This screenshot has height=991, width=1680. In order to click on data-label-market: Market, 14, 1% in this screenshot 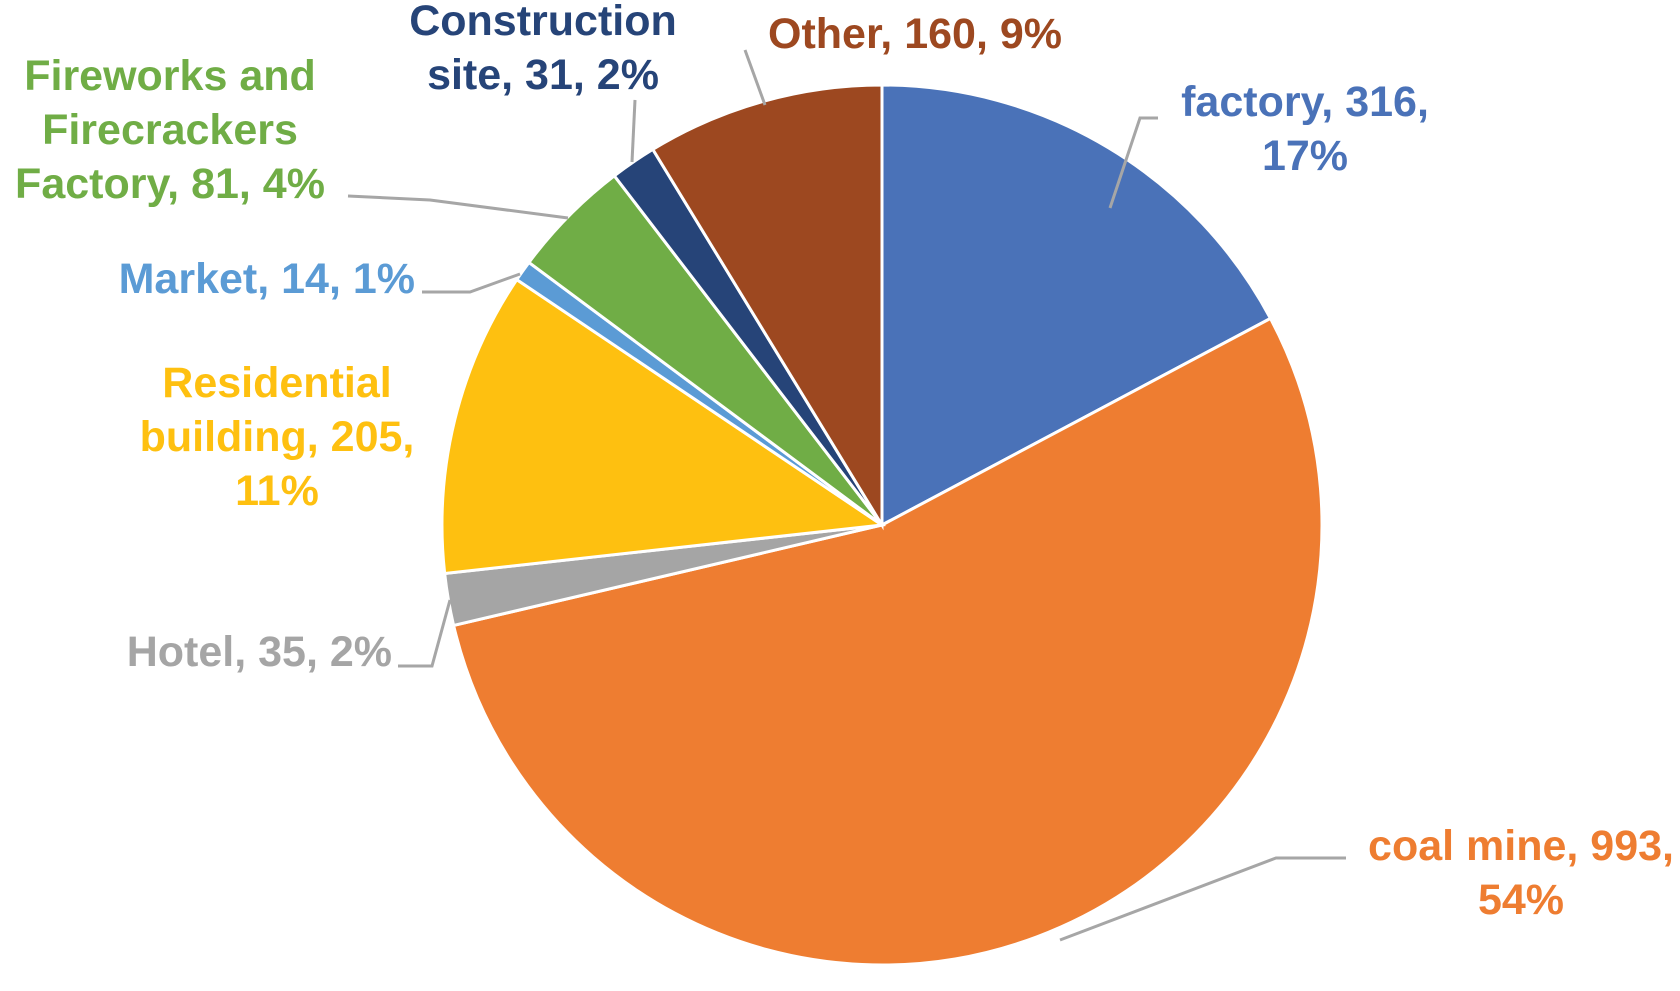, I will do `click(267, 279)`.